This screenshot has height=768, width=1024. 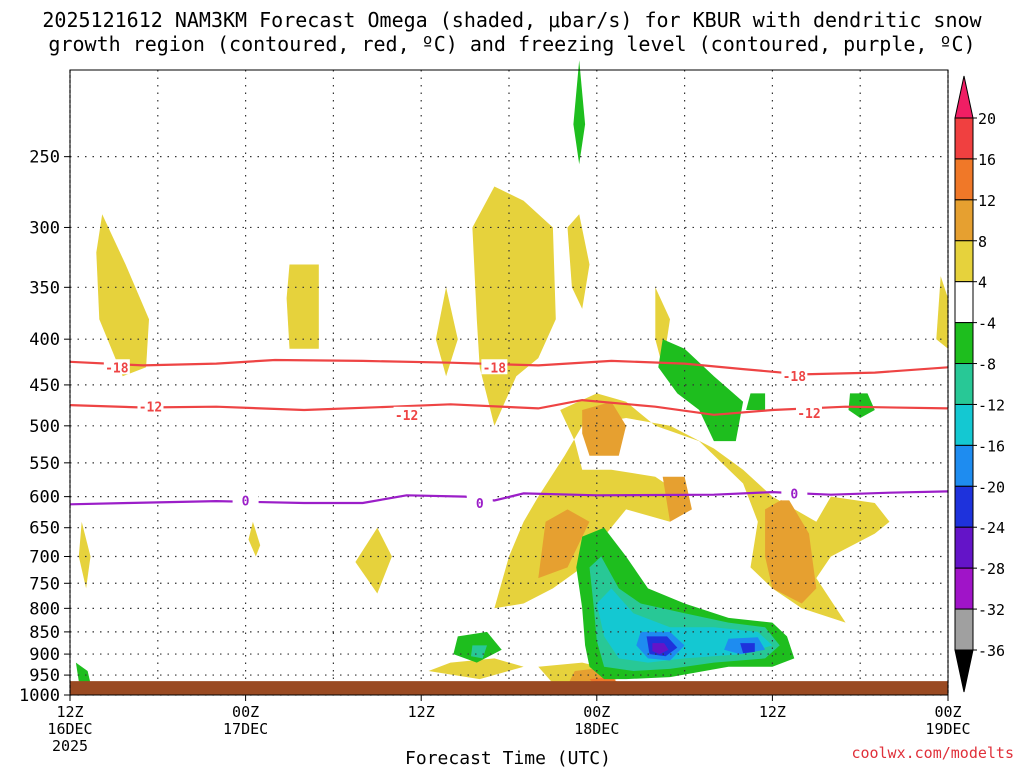 What do you see at coordinates (964, 97) in the screenshot?
I see `colorbar-top-arrow` at bounding box center [964, 97].